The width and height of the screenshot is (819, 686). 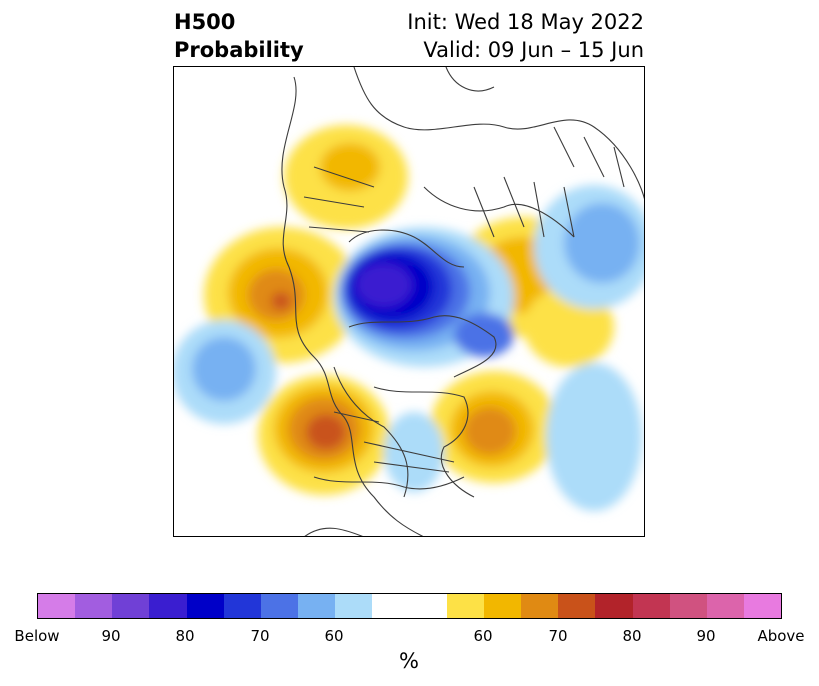 What do you see at coordinates (239, 36) in the screenshot?
I see `title-left: H500 Probability` at bounding box center [239, 36].